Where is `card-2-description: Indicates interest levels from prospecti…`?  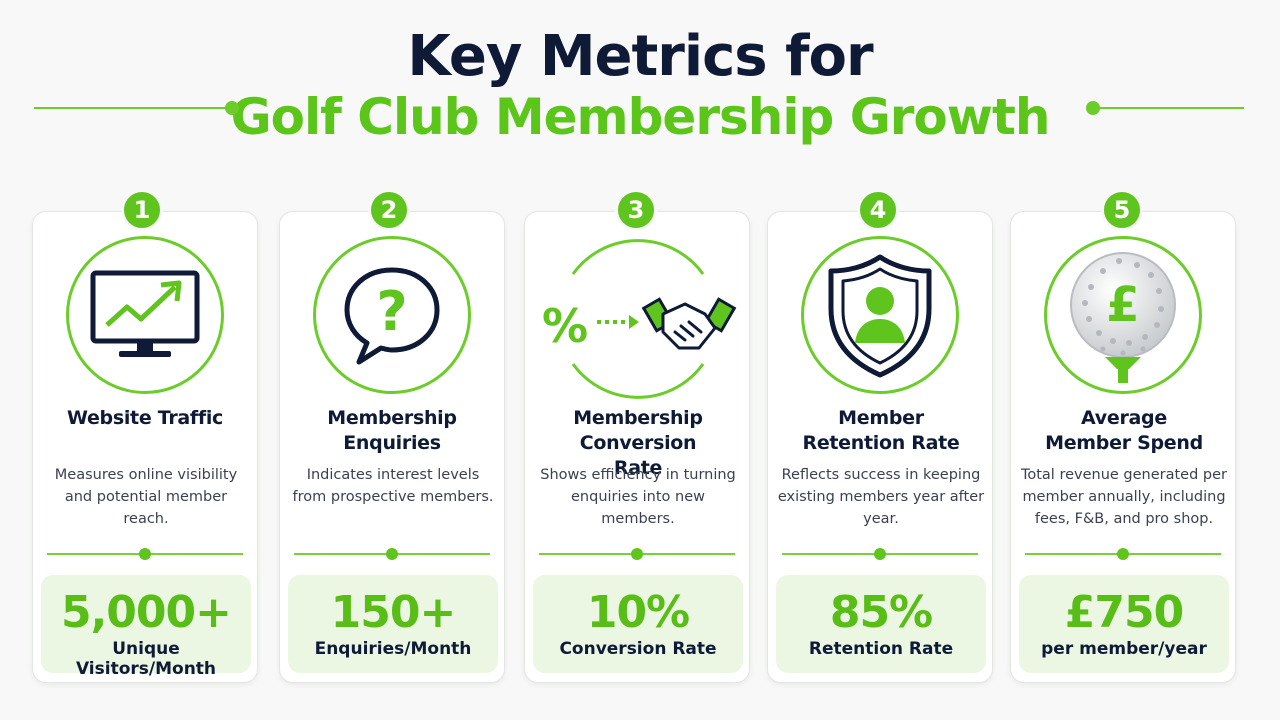 card-2-description: Indicates interest levels from prospecti… is located at coordinates (393, 486).